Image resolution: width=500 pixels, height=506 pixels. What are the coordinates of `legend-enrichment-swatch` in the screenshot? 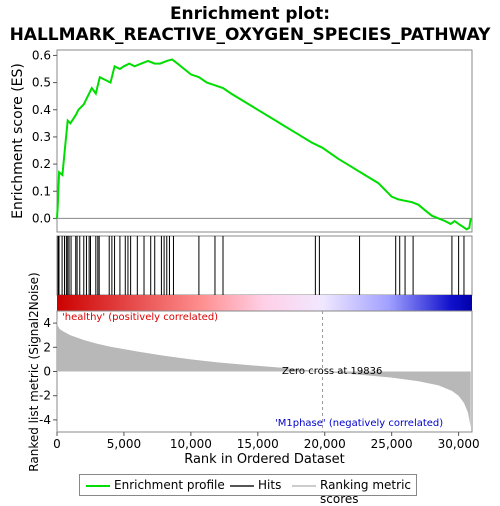 It's located at (98, 486).